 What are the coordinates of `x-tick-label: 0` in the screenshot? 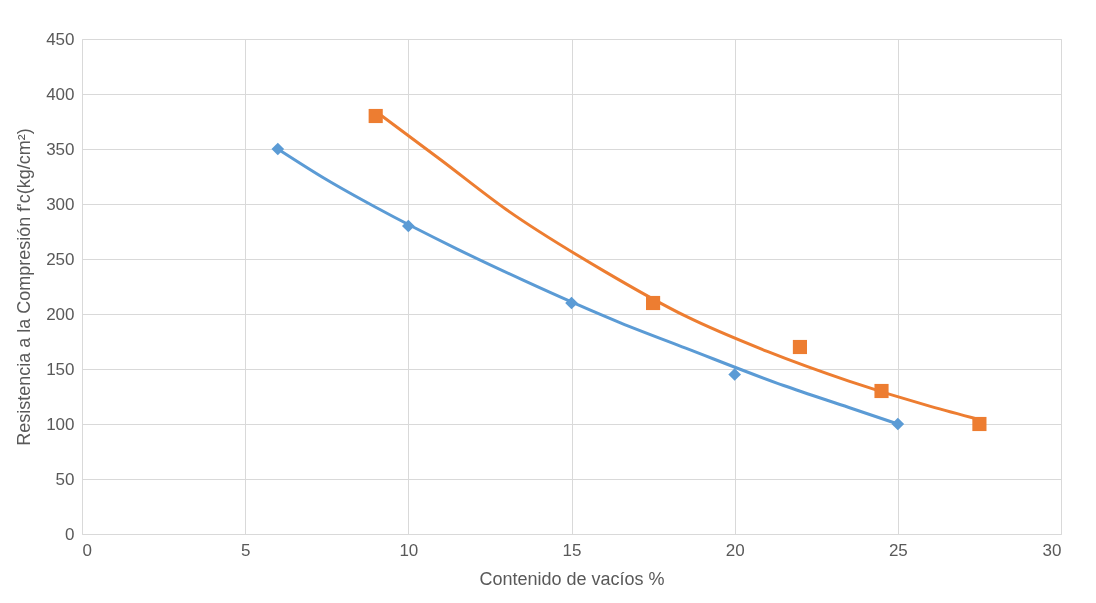 It's located at (87, 550).